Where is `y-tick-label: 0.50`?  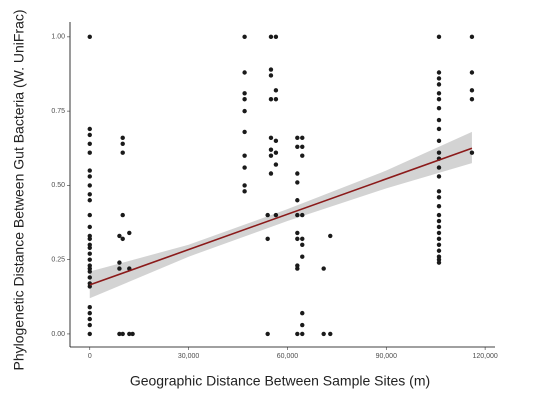
y-tick-label: 0.50 is located at coordinates (58, 185).